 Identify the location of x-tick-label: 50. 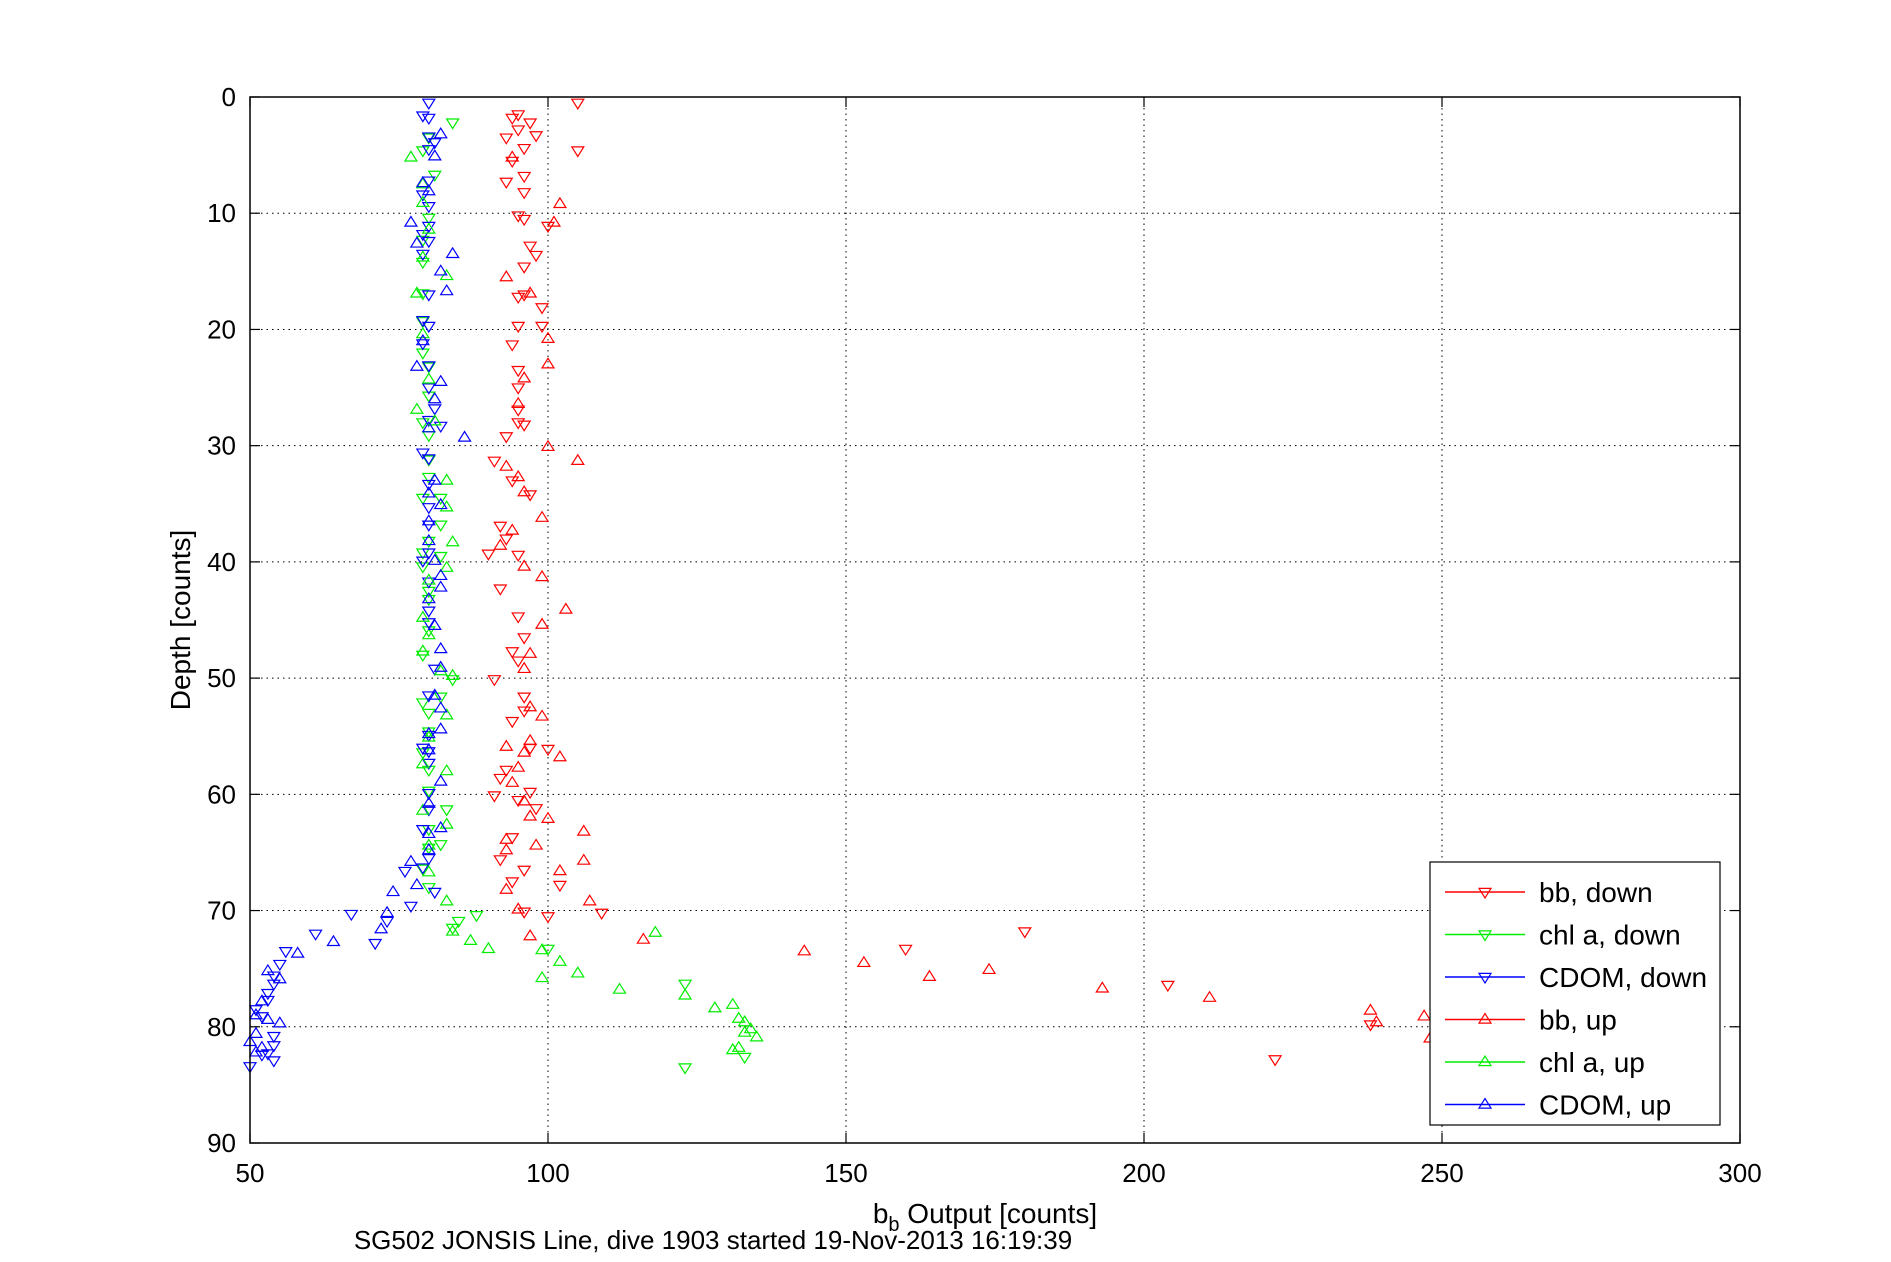
(250, 1173).